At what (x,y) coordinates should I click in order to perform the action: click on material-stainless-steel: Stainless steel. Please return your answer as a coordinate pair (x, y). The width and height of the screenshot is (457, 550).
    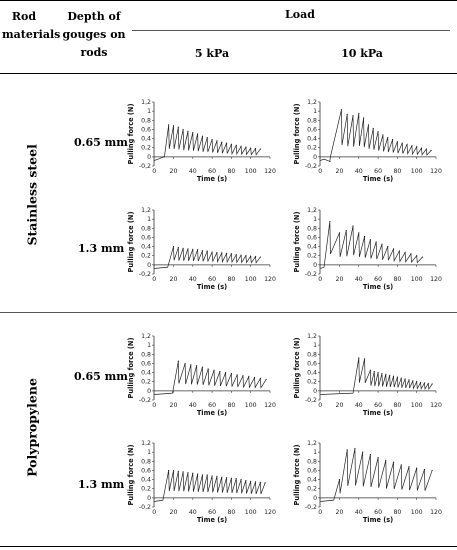
    Looking at the image, I should click on (32, 195).